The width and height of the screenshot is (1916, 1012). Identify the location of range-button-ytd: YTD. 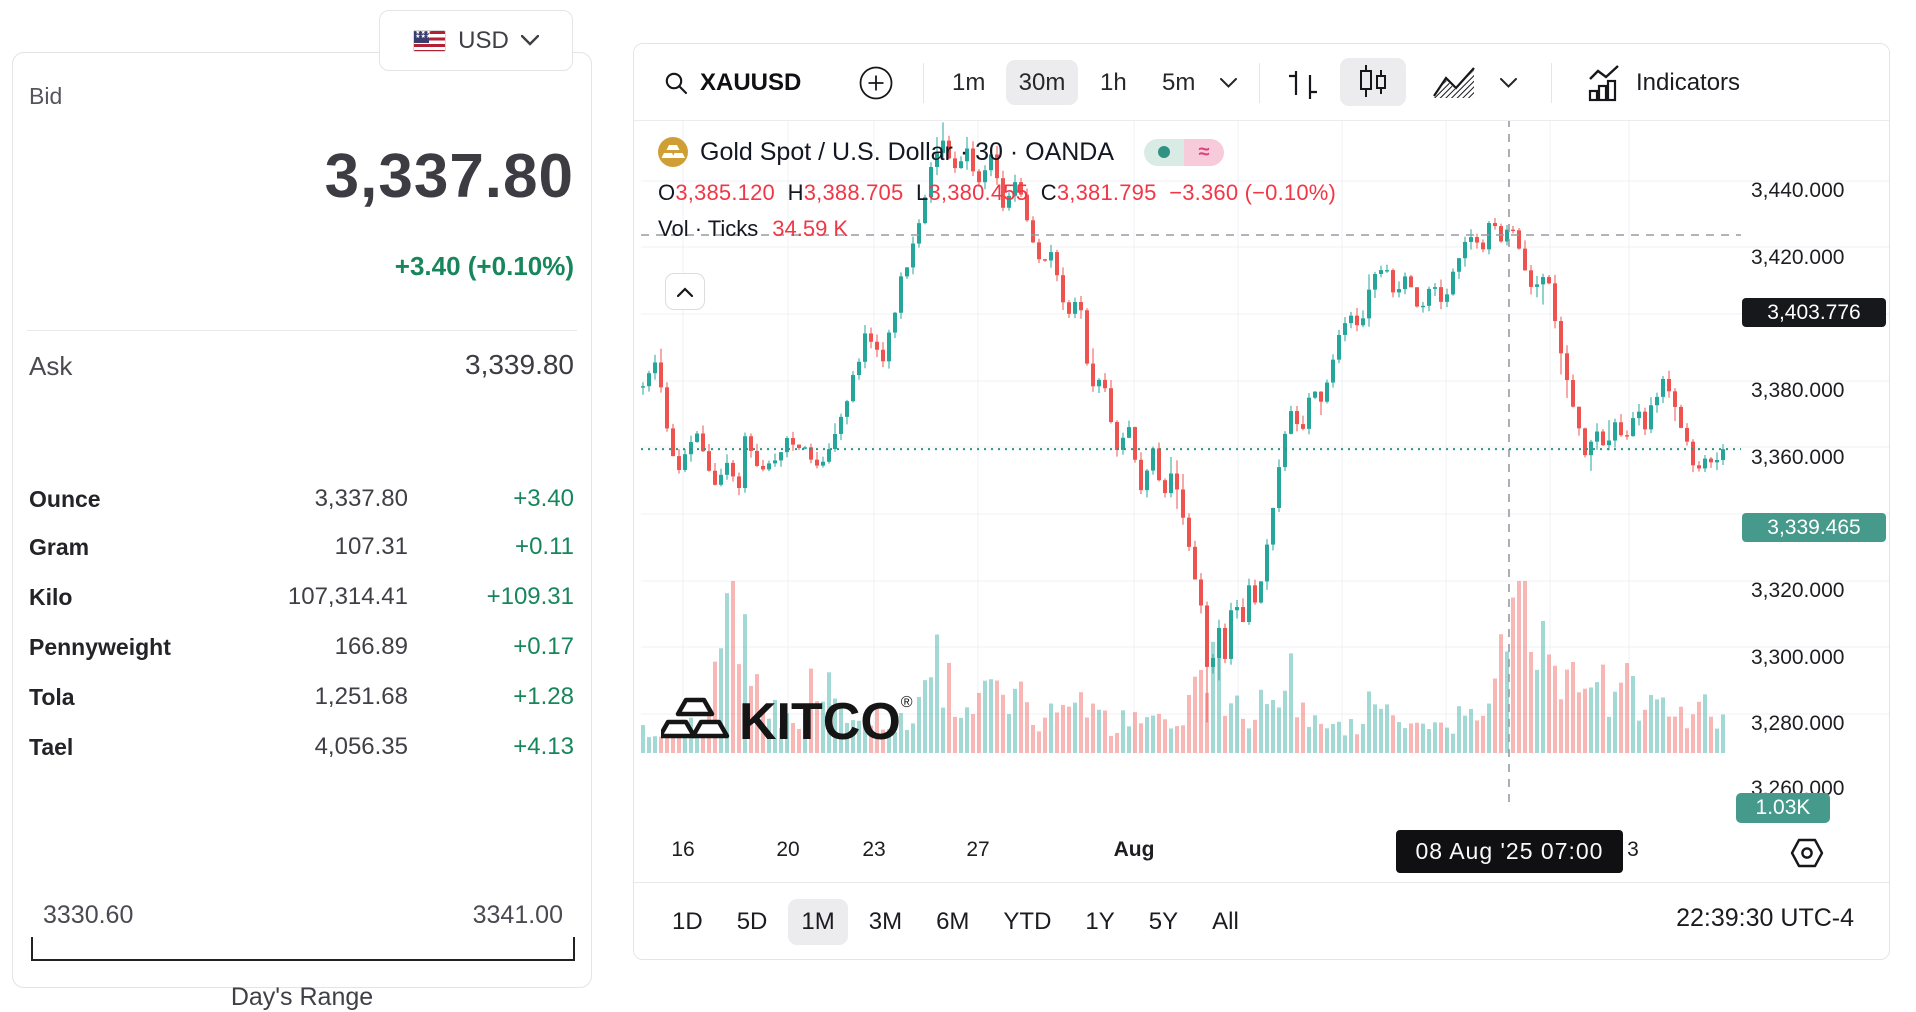
(1027, 921).